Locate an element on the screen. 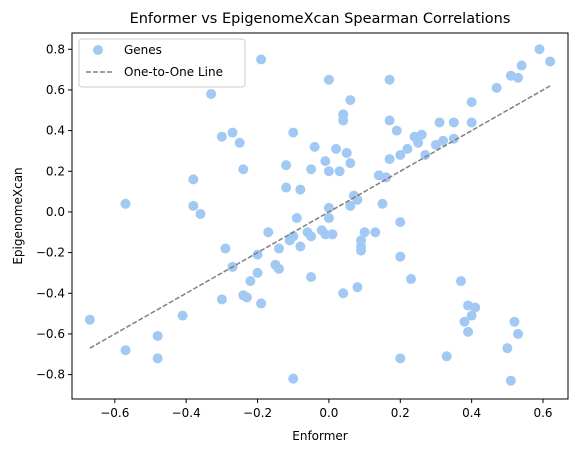  x-tick-label: −0.6 is located at coordinates (114, 413).